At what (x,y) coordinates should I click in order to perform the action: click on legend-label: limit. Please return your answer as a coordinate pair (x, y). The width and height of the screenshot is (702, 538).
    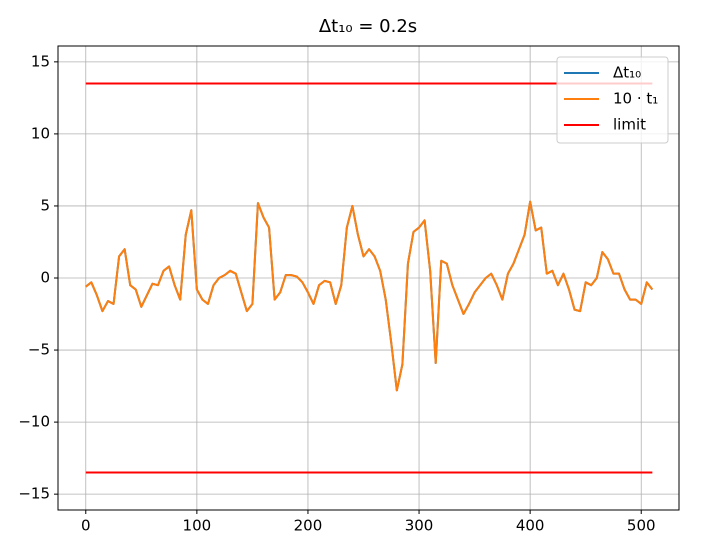
    Looking at the image, I should click on (629, 125).